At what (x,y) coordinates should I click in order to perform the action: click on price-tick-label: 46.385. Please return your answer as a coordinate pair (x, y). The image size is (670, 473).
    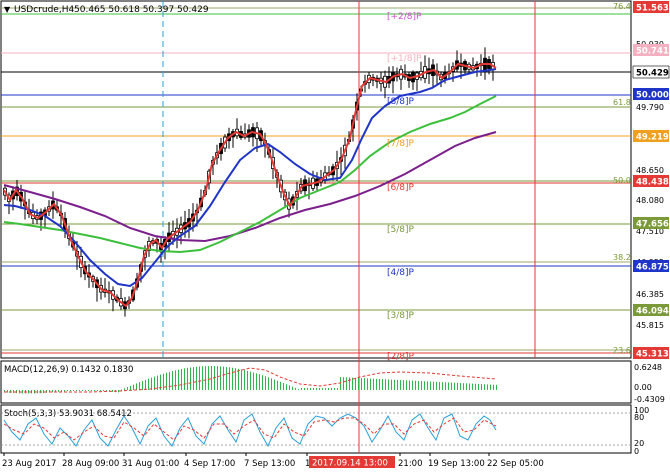
    Looking at the image, I should click on (650, 294).